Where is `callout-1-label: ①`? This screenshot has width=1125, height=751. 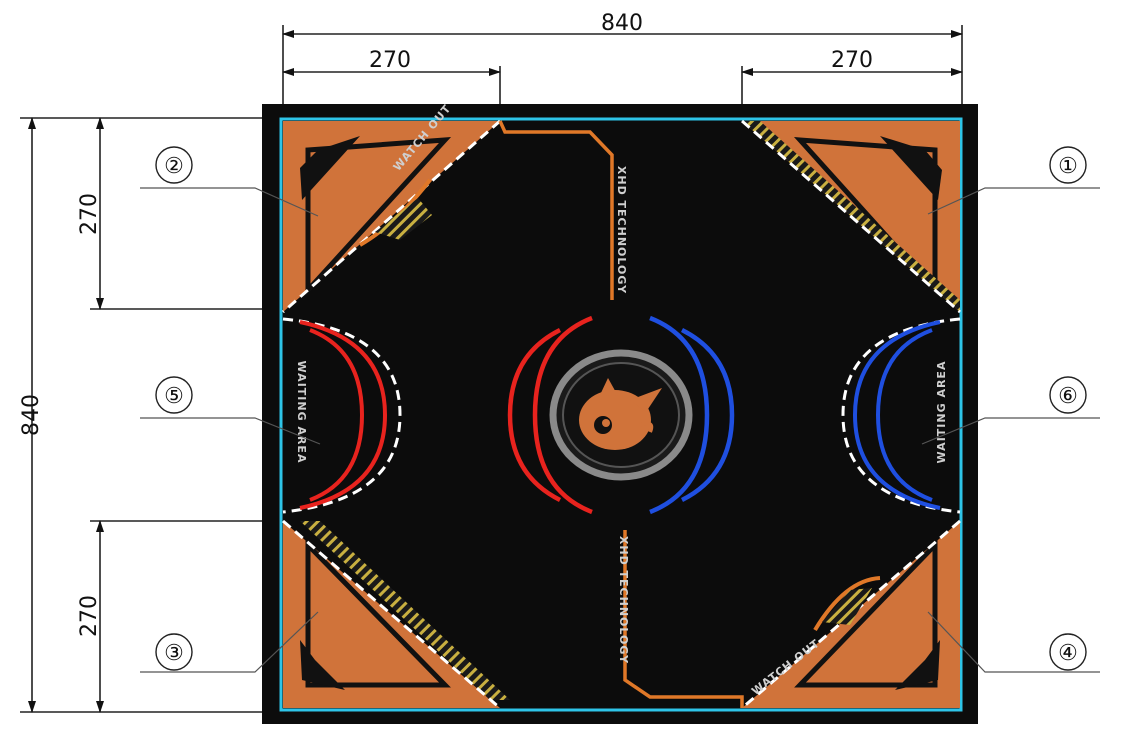
callout-1-label: ① is located at coordinates (1068, 166).